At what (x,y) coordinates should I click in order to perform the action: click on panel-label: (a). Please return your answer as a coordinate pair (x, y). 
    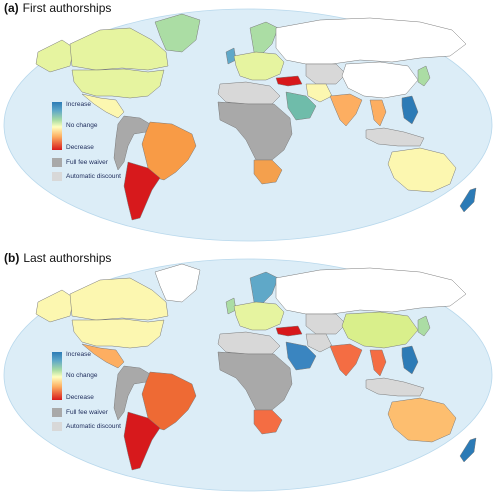
    Looking at the image, I should click on (11, 8).